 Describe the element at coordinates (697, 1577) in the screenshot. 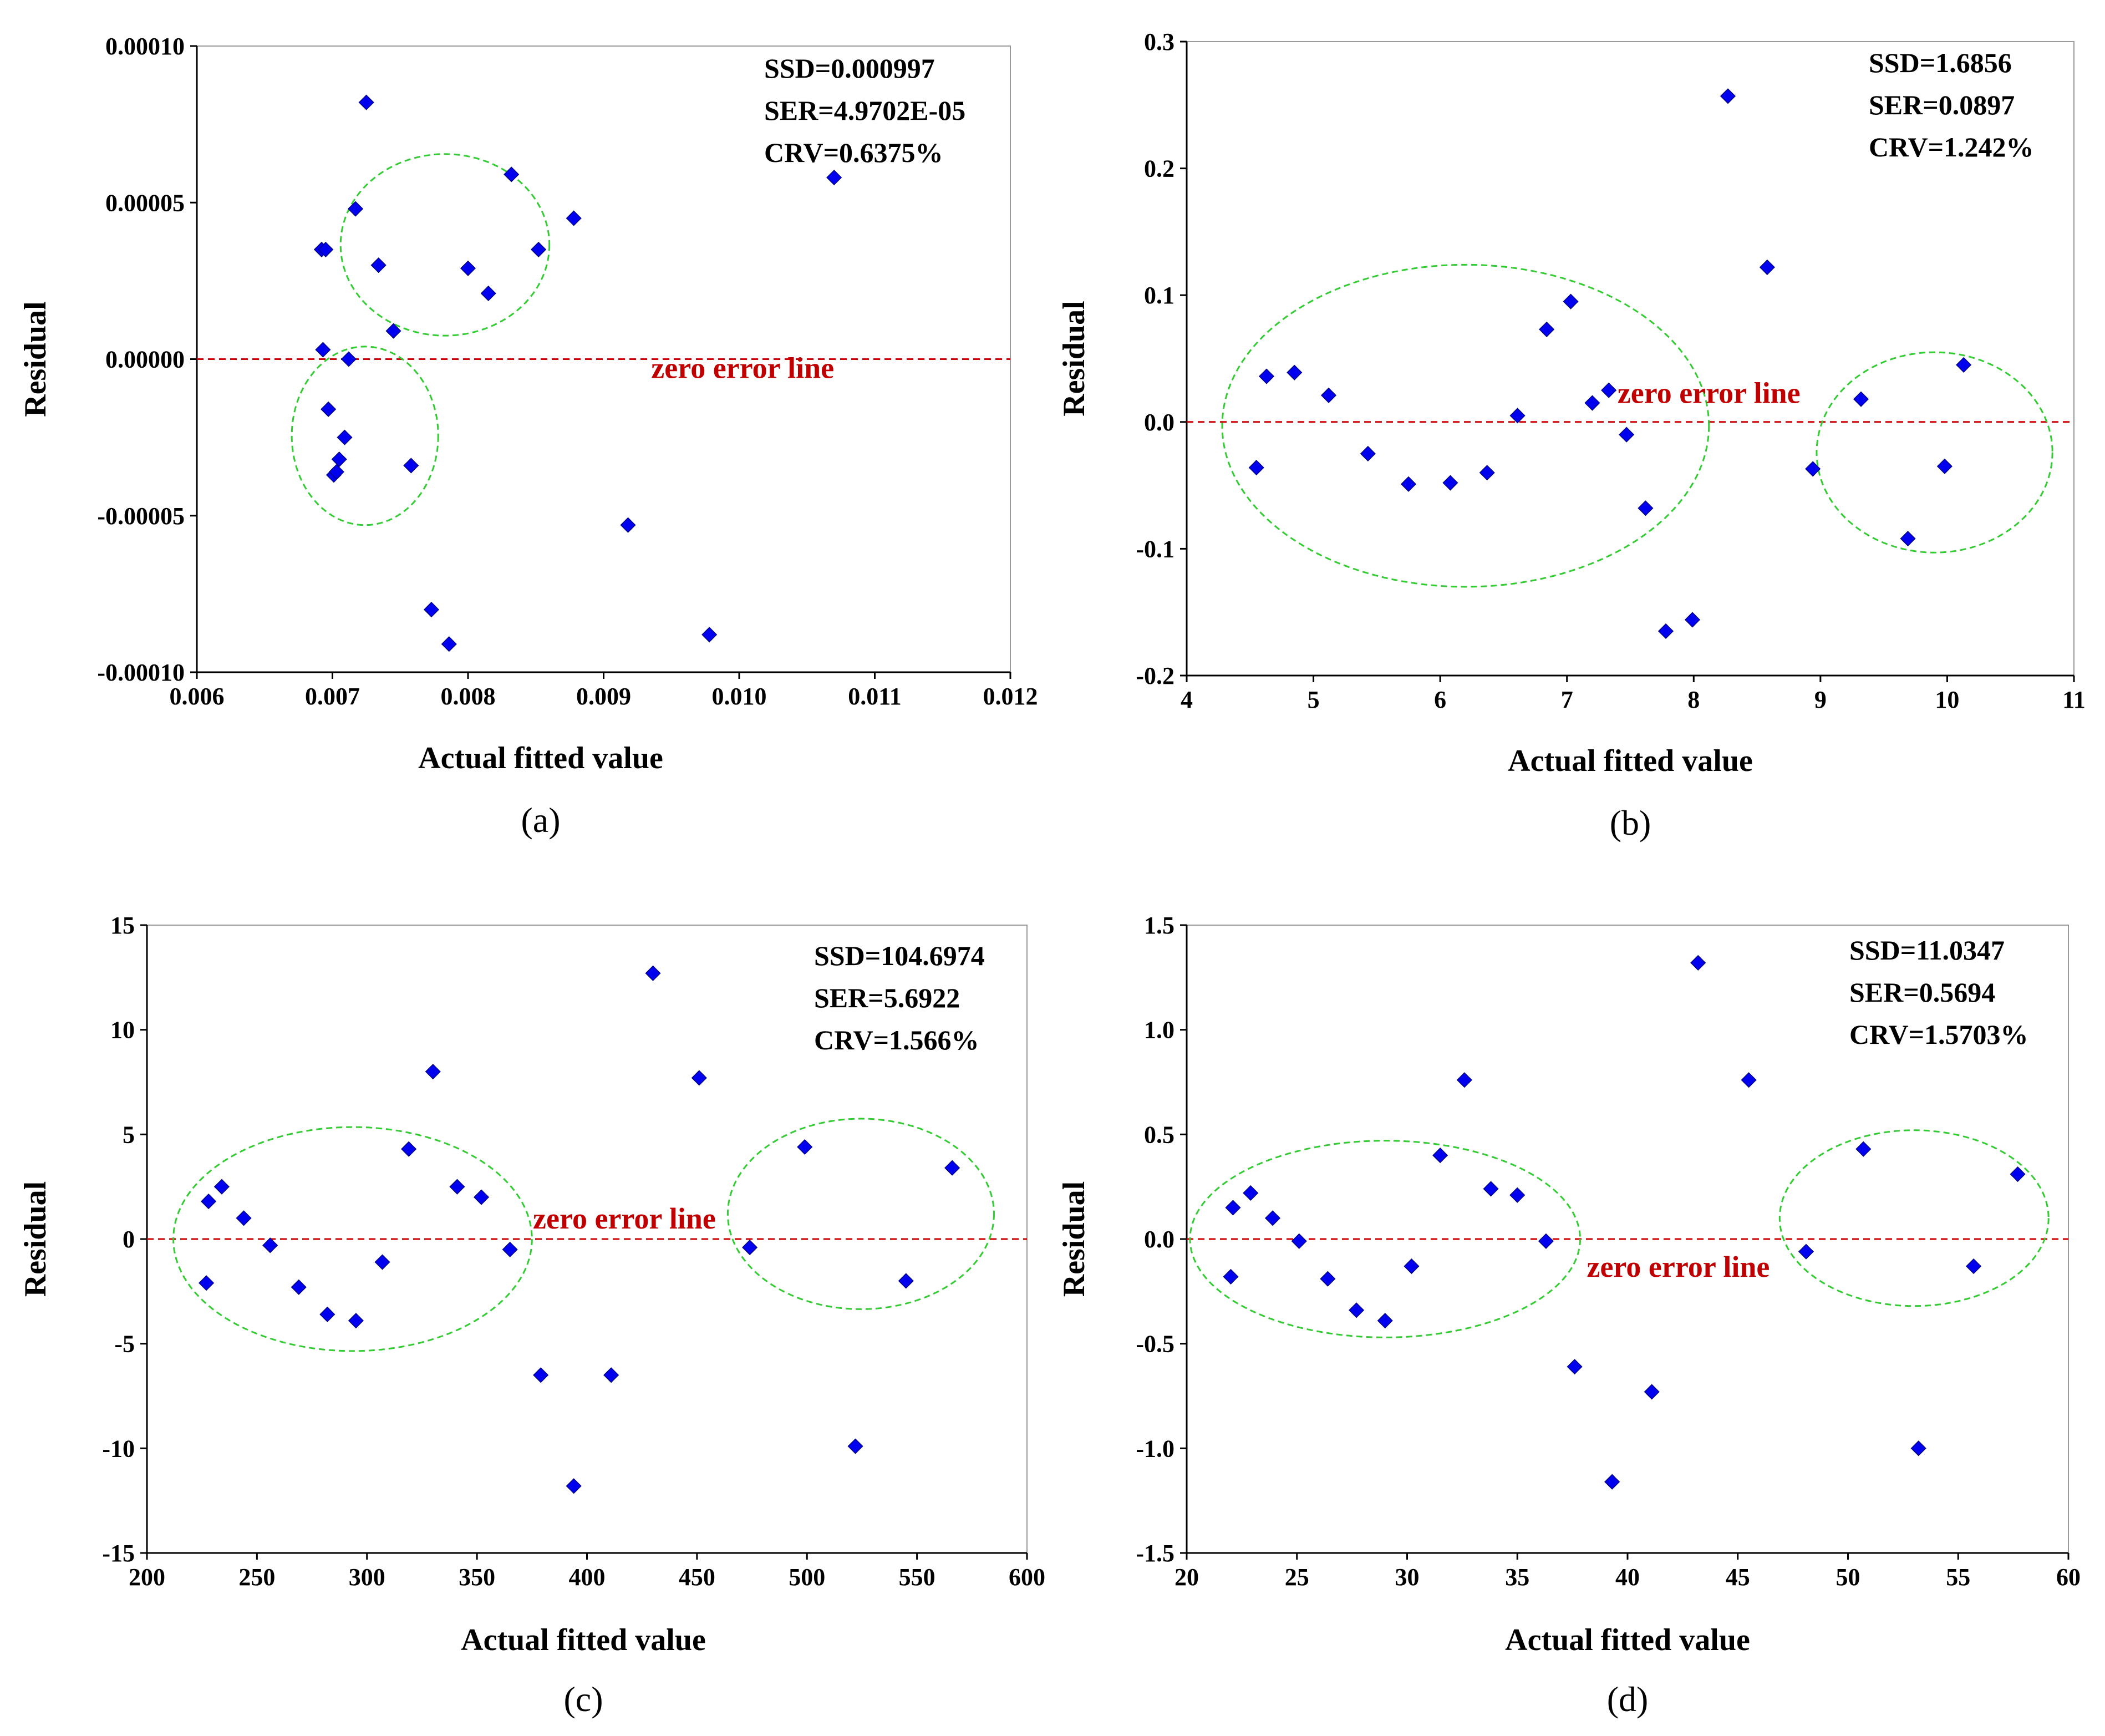

I see `x-tick-label: 450` at that location.